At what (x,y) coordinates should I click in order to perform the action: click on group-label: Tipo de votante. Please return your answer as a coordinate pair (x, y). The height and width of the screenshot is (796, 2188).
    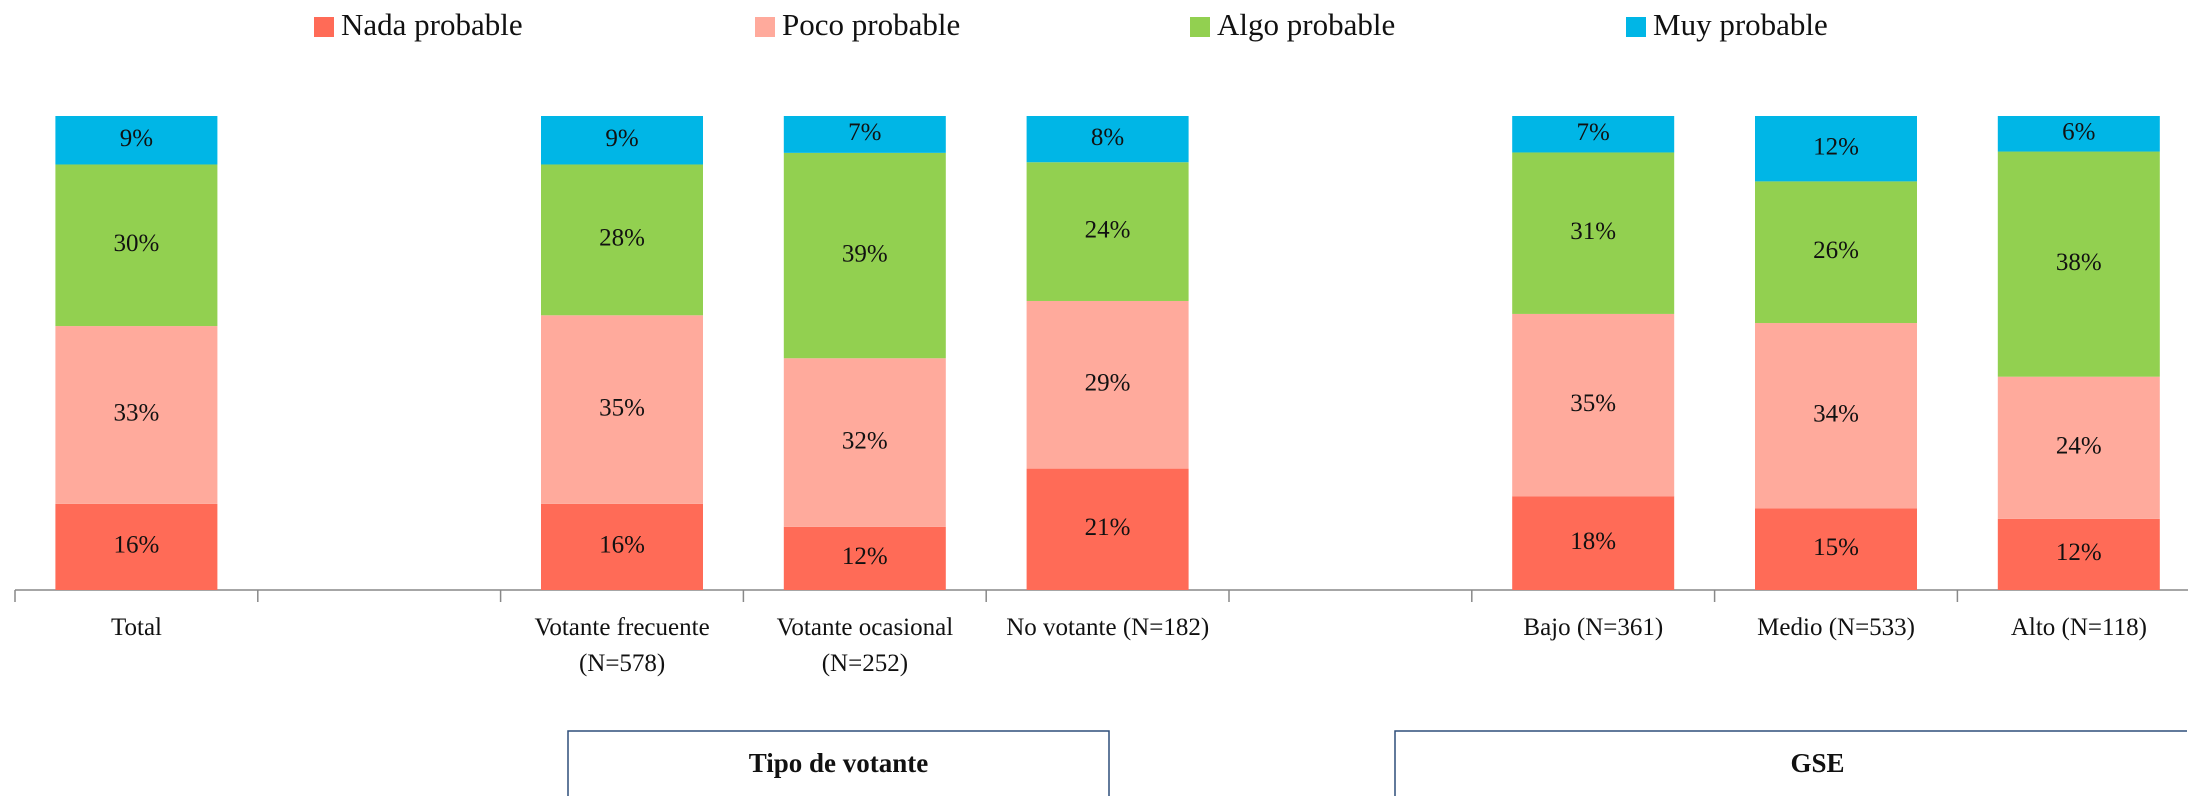
    Looking at the image, I should click on (838, 763).